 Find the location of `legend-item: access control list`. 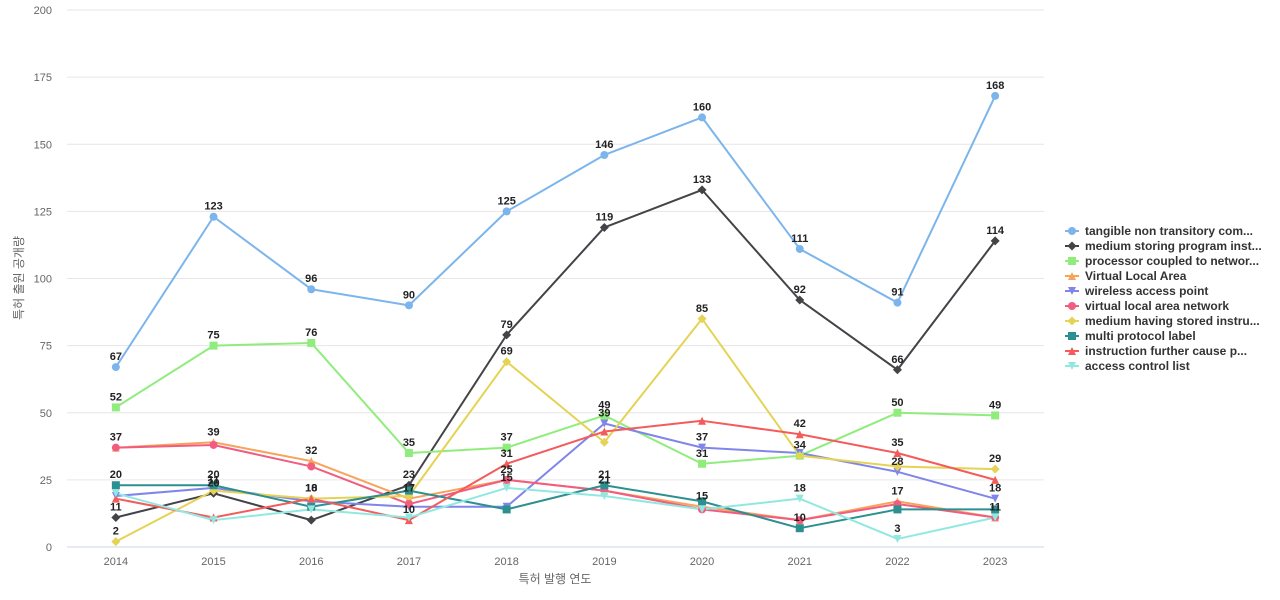

legend-item: access control list is located at coordinates (1127, 366).